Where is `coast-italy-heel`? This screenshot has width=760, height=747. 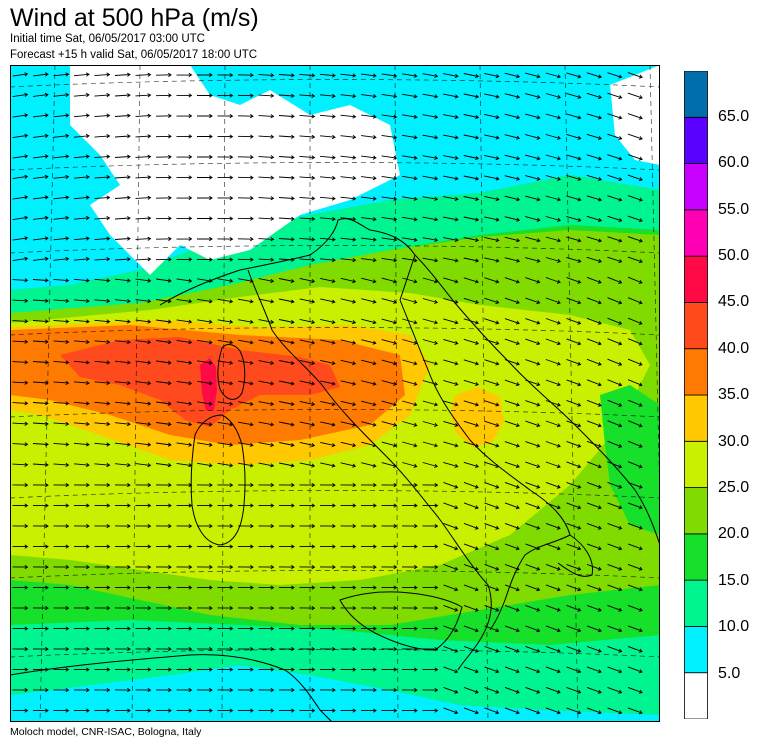
coast-italy-heel is located at coordinates (575, 555).